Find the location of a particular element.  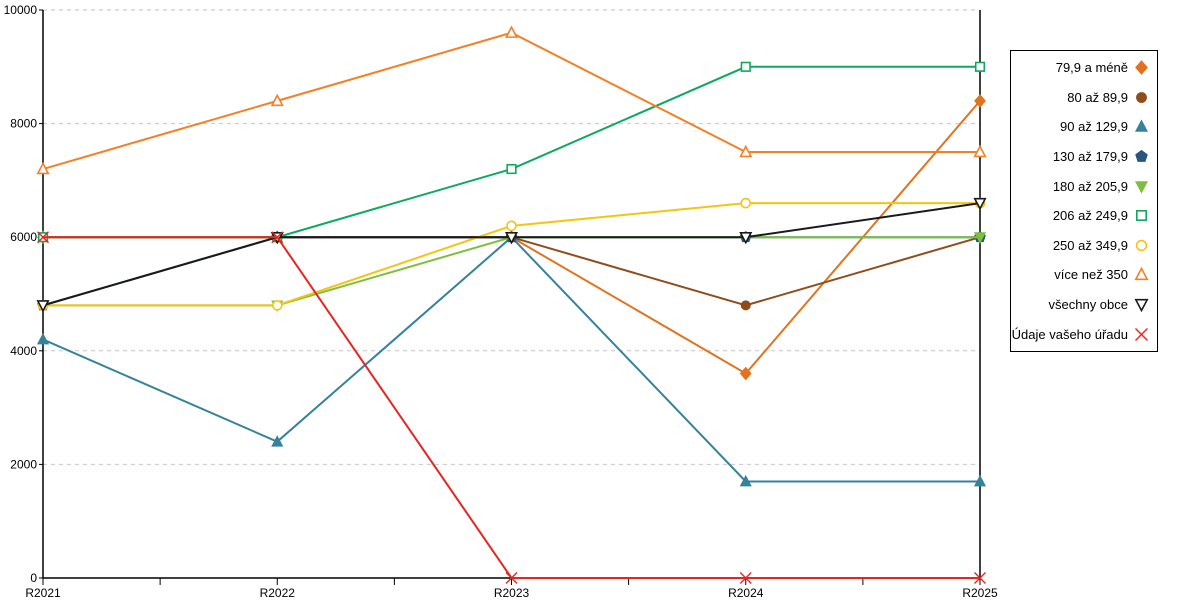

legend-item-label: Údaje vašeho úřadu is located at coordinates (1069, 334).